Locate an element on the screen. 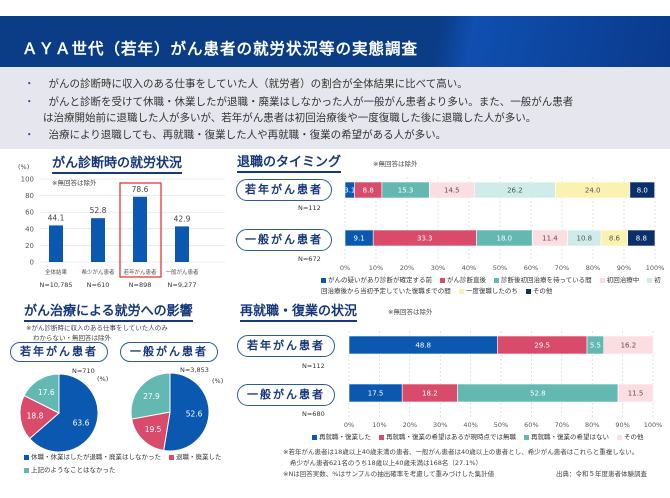 The image size is (670, 498). bar-value-label: 10.8 is located at coordinates (585, 239).